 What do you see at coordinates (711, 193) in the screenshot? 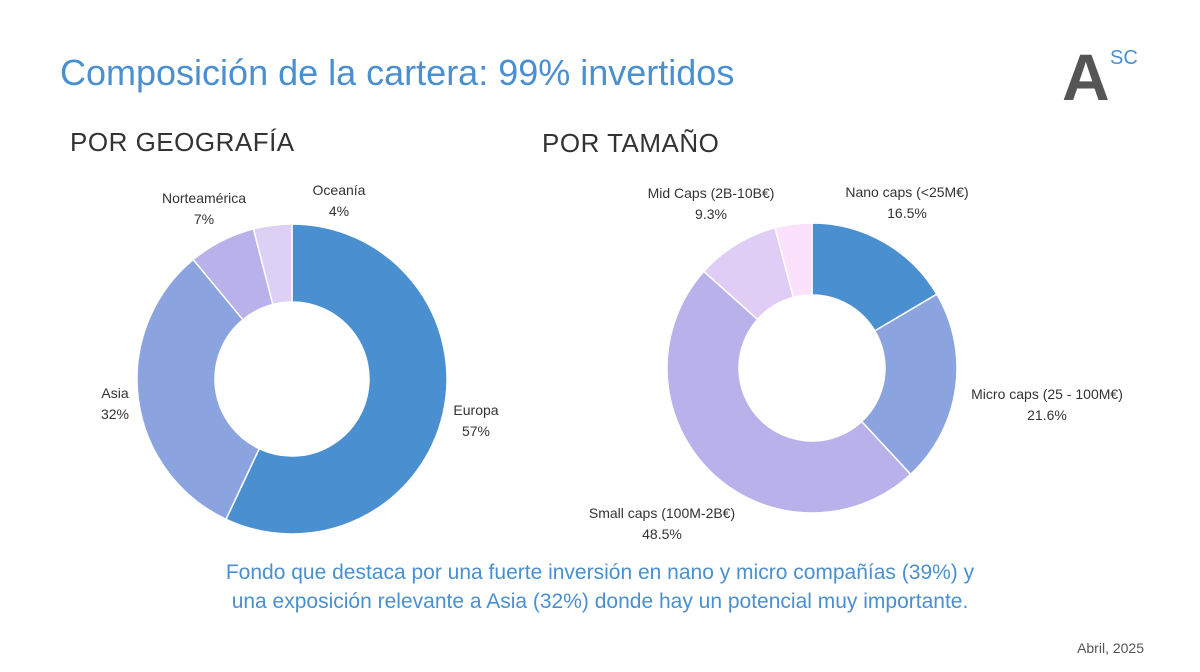
I see `slice-label: Mid Caps (2B-10B€)` at bounding box center [711, 193].